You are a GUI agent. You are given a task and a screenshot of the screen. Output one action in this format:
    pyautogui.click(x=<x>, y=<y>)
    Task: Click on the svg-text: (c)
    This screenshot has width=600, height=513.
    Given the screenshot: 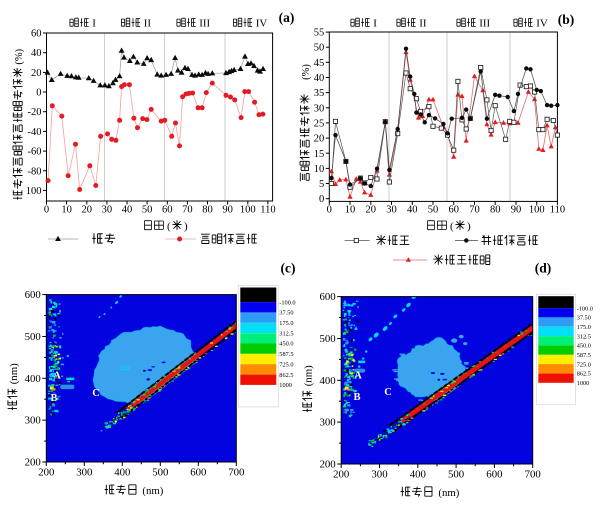 What is the action you would take?
    pyautogui.click(x=288, y=268)
    